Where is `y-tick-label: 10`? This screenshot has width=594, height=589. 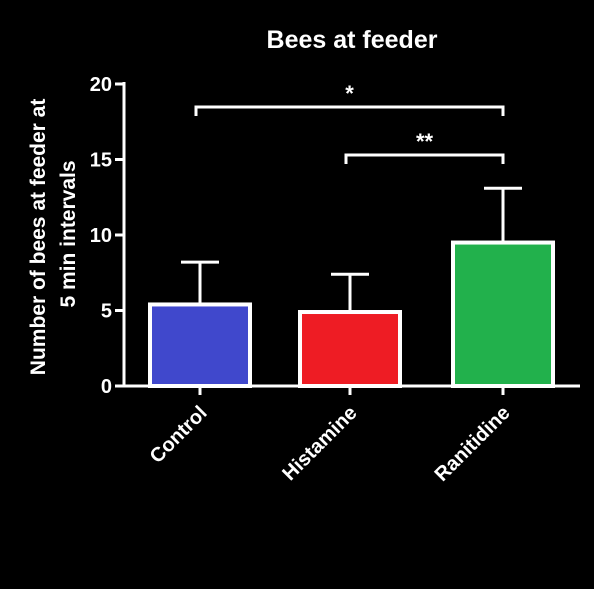
y-tick-label: 10 is located at coordinates (101, 236).